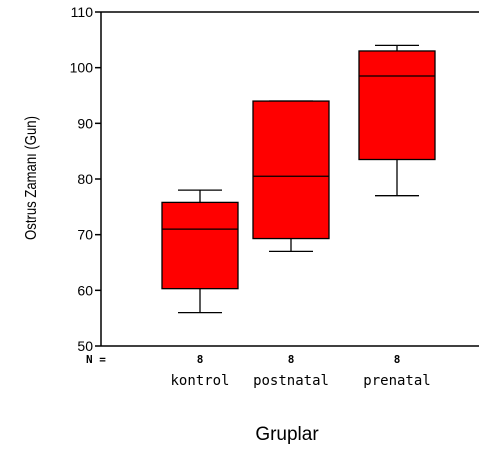 This screenshot has height=450, width=479. I want to click on y-tick-label: 80, so click(85, 179).